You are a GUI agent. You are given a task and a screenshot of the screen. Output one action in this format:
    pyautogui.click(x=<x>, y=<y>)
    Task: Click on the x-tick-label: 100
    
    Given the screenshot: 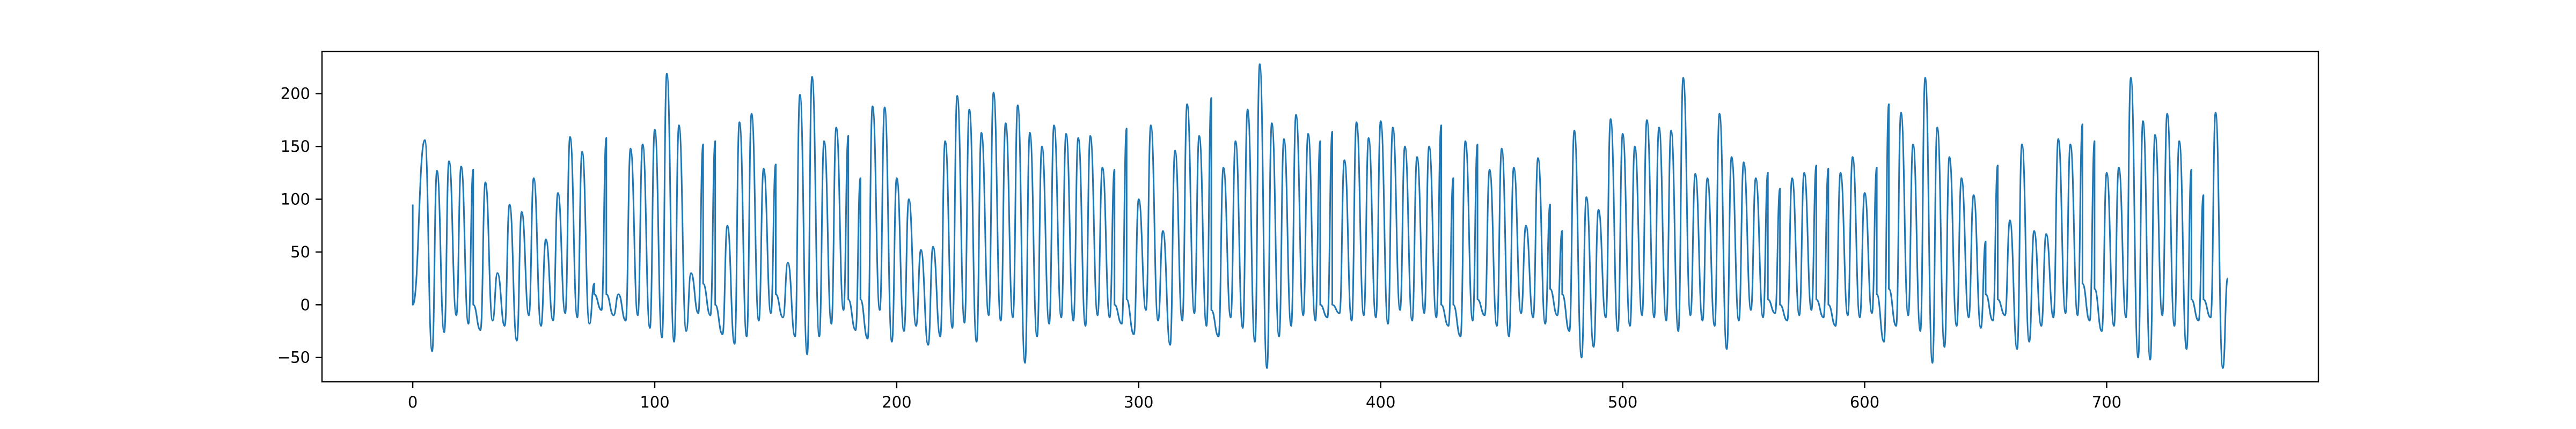 What is the action you would take?
    pyautogui.click(x=654, y=402)
    